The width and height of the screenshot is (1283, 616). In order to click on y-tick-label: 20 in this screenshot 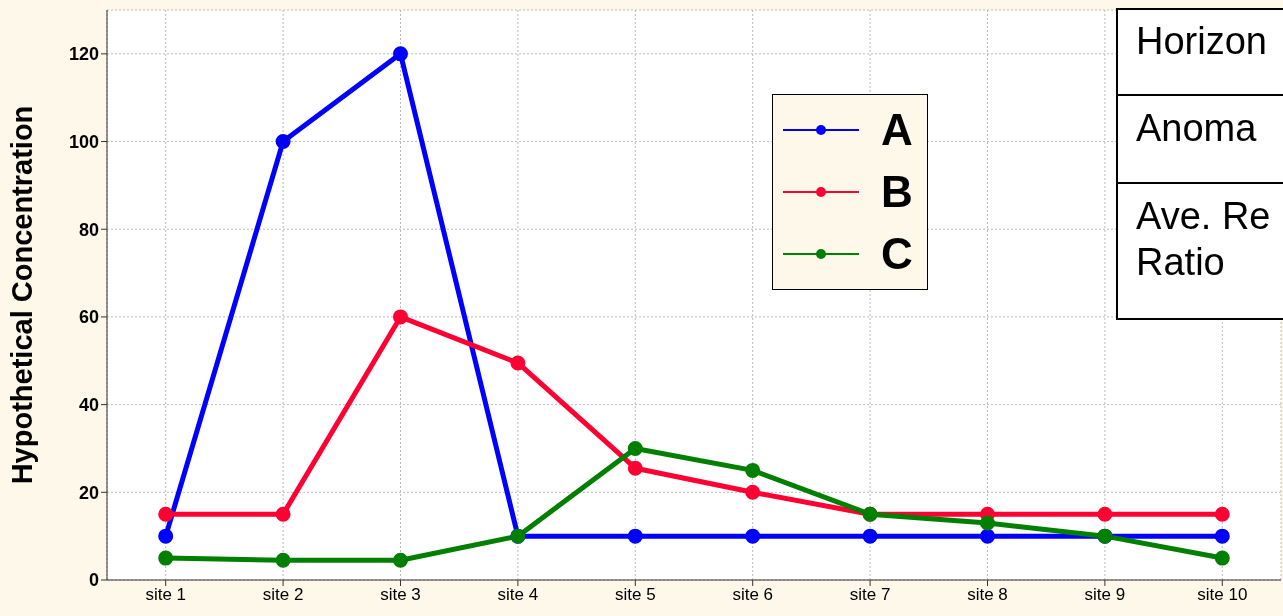, I will do `click(88, 492)`.